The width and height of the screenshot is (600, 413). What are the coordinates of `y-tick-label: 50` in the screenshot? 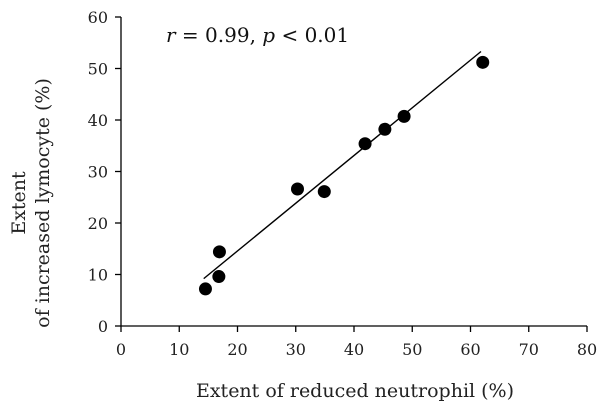 It's located at (98, 69).